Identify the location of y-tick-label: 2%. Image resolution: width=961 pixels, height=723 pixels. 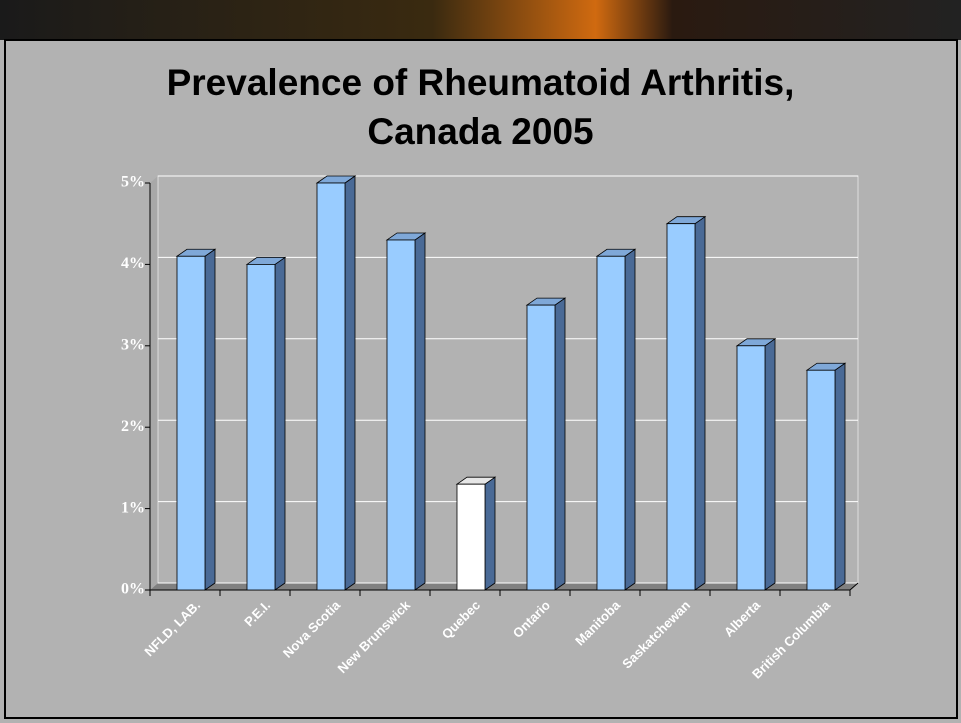
(133, 426).